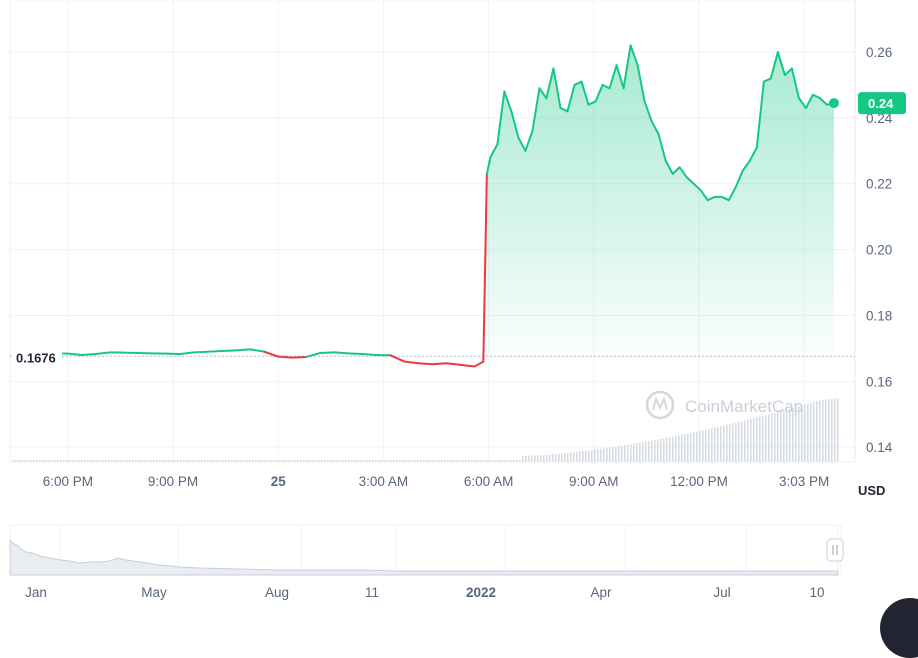 This screenshot has width=918, height=658. What do you see at coordinates (699, 481) in the screenshot?
I see `x-tick-label: 12:00 PM` at bounding box center [699, 481].